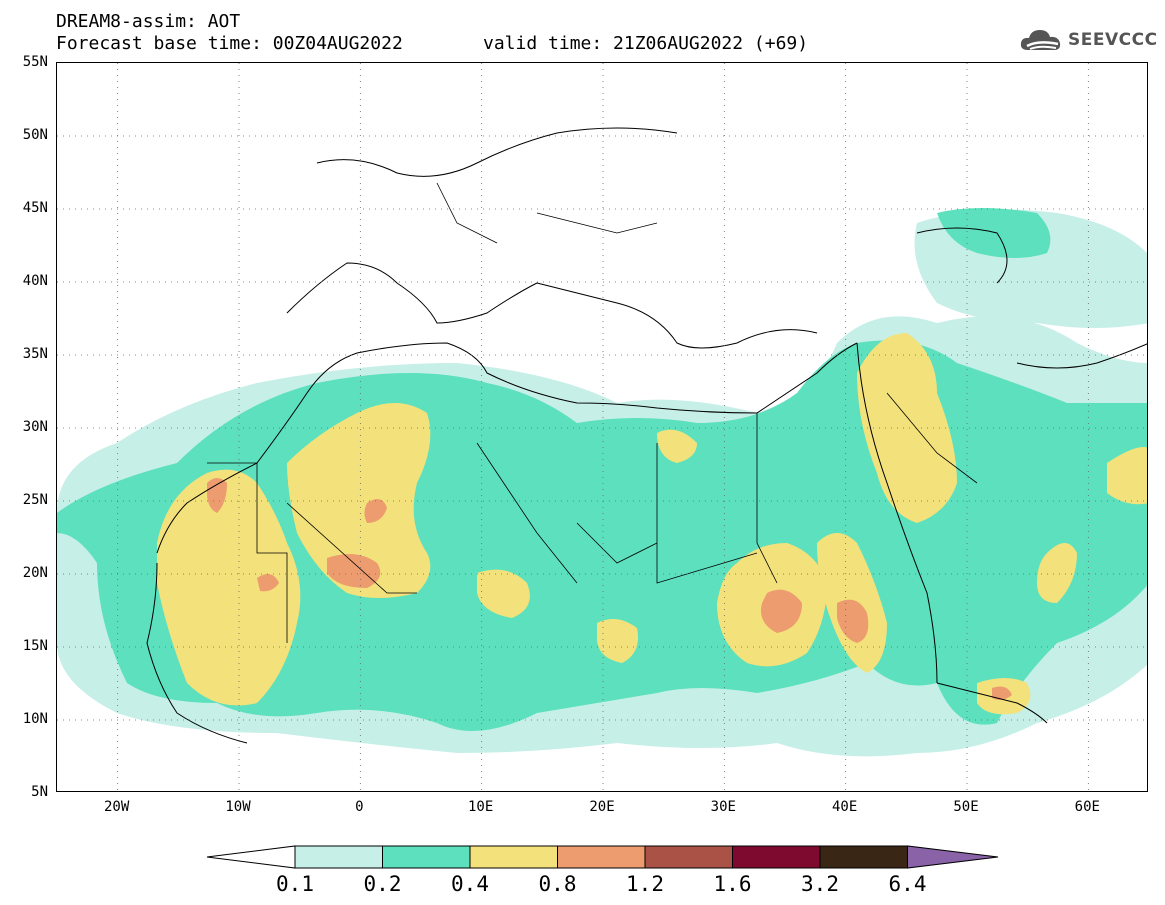 The height and width of the screenshot is (905, 1165). What do you see at coordinates (35, 427) in the screenshot?
I see `latitude-label: 30N` at bounding box center [35, 427].